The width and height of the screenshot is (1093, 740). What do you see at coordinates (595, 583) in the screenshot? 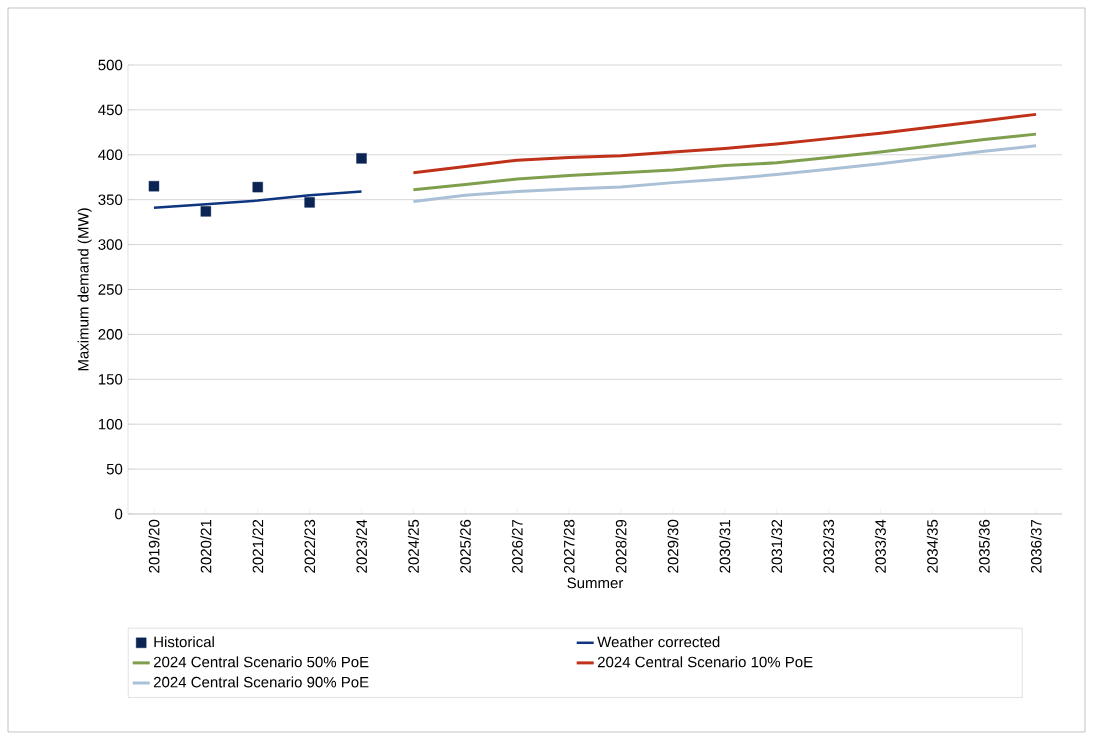
I see `x-axis-title: Summer` at bounding box center [595, 583].